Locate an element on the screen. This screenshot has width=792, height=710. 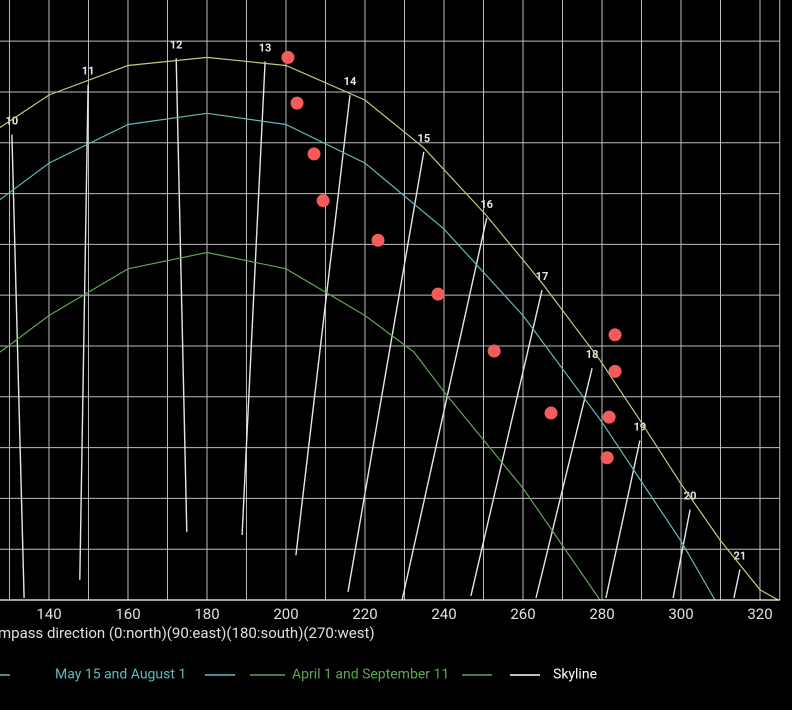
hour-label: 16 is located at coordinates (486, 204).